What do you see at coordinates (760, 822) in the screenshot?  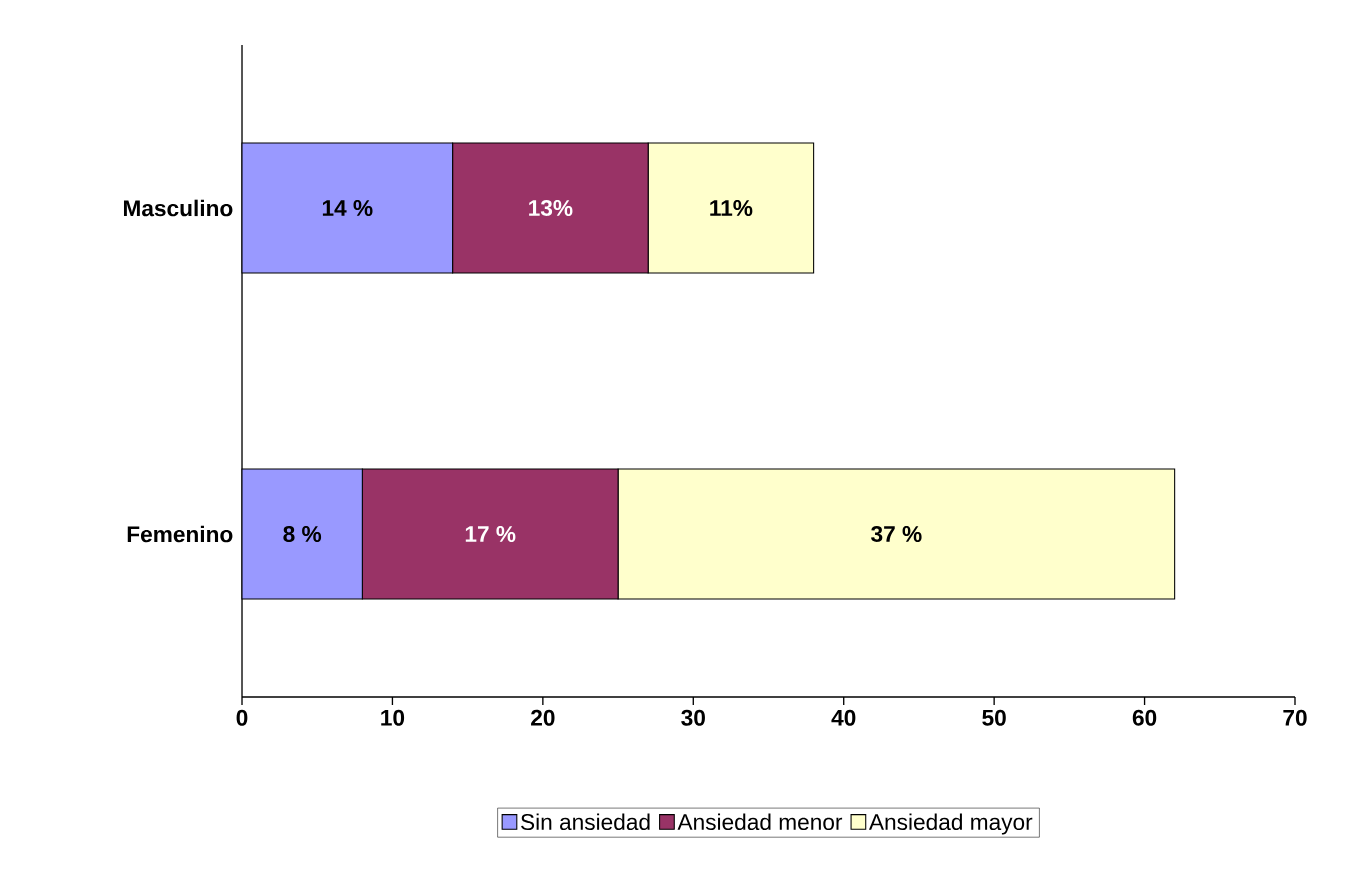 I see `legend-label: Ansiedad menor` at bounding box center [760, 822].